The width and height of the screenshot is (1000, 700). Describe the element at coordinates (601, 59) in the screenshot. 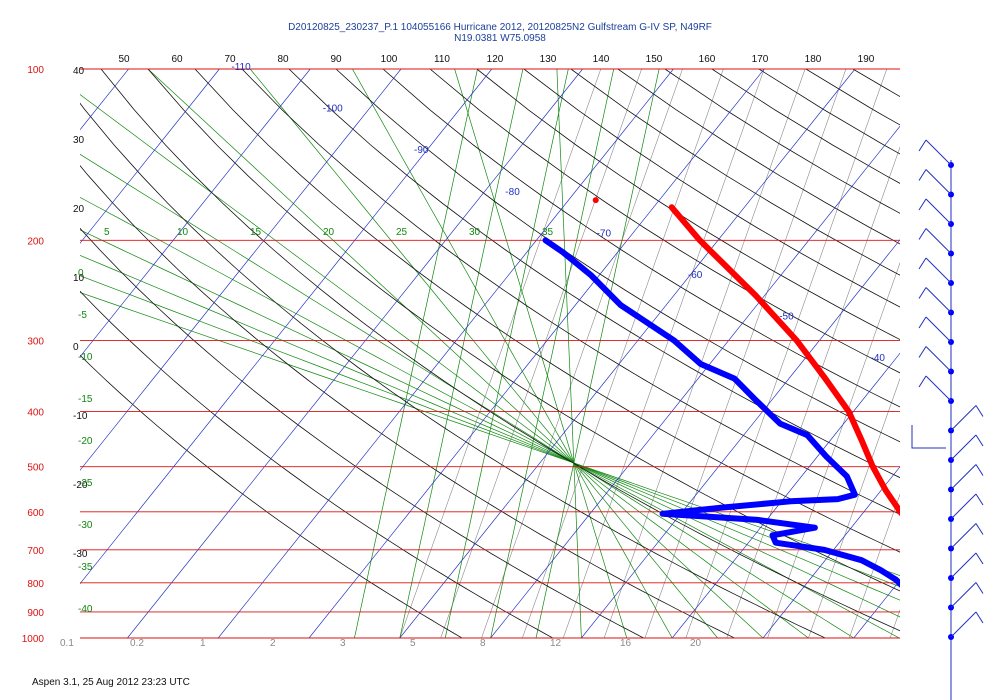

I see `theta-top-label: 140` at that location.